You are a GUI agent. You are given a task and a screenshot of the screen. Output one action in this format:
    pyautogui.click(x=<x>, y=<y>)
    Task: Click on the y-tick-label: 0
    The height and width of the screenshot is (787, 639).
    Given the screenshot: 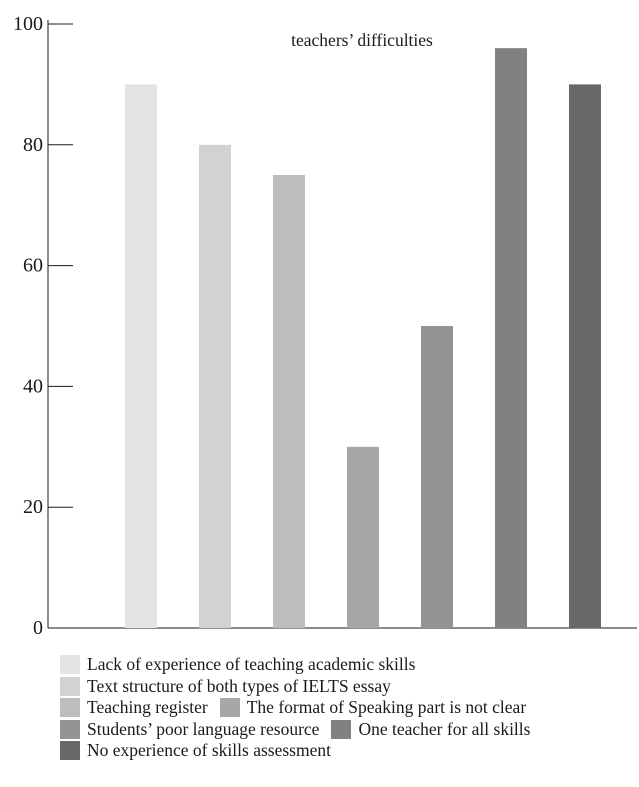 What is the action you would take?
    pyautogui.click(x=38, y=628)
    